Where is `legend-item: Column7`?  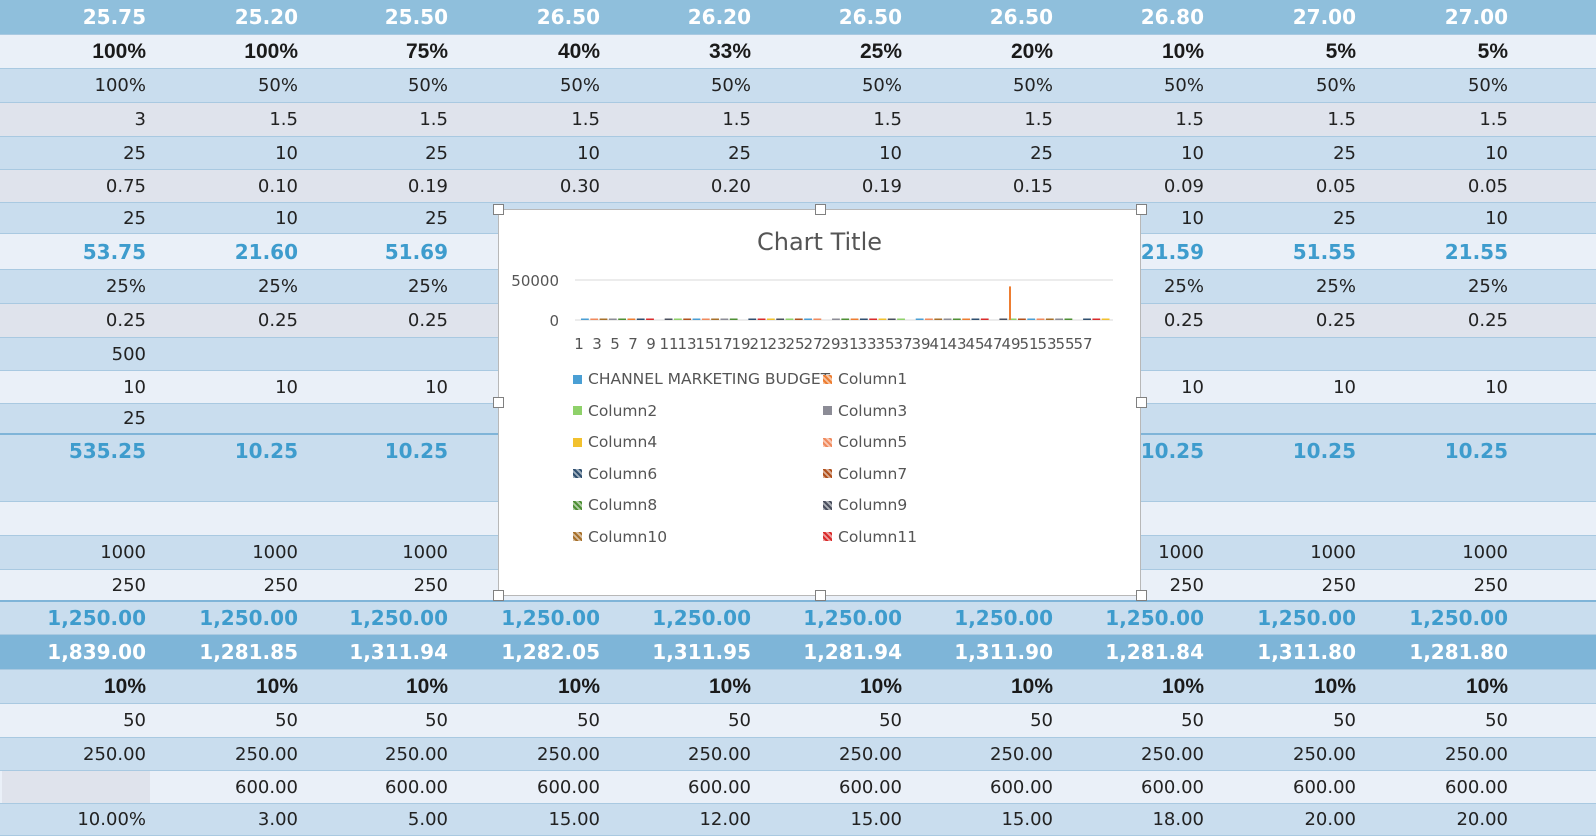
legend-item: Column7 is located at coordinates (865, 474).